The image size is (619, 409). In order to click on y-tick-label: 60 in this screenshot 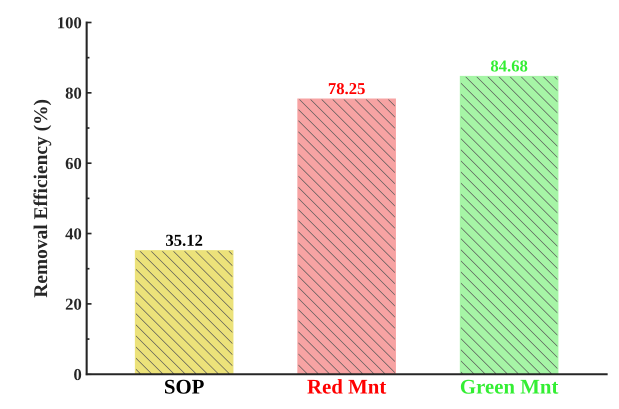, I will do `click(74, 164)`.